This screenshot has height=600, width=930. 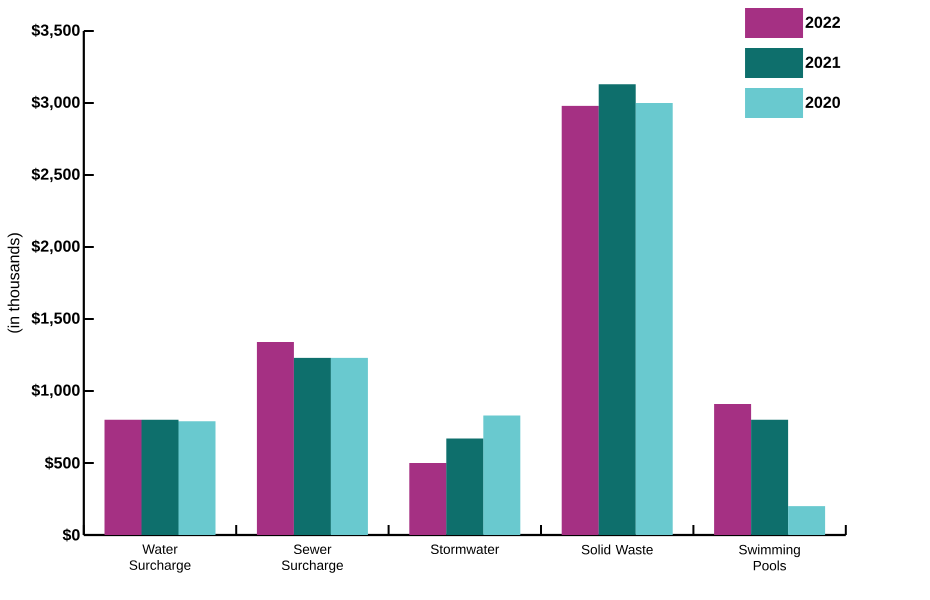 What do you see at coordinates (823, 102) in the screenshot?
I see `legend-label: 2020` at bounding box center [823, 102].